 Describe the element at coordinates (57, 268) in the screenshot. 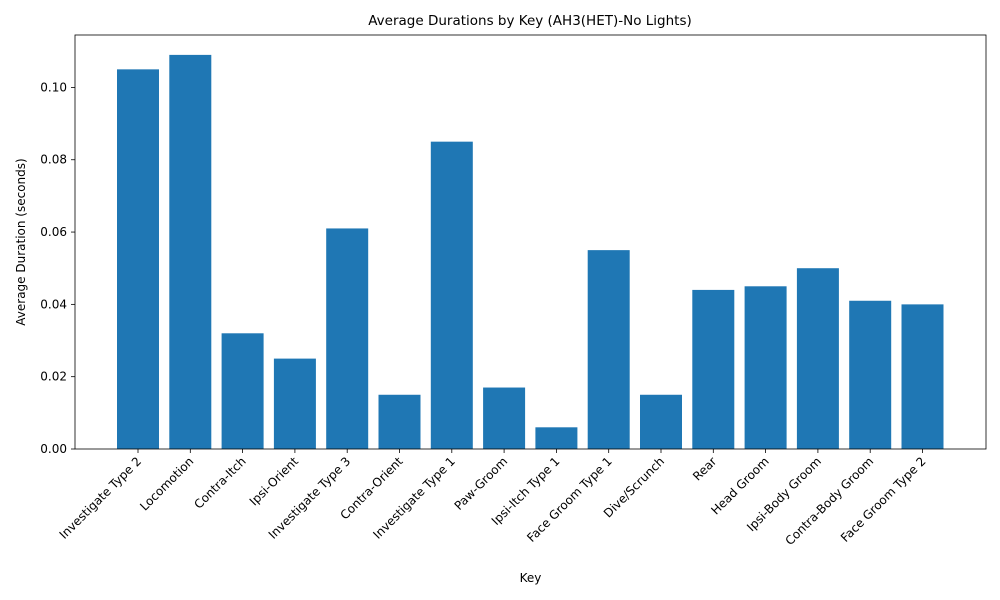

I see `y-axis: 0.00 0.02 0.04 0.06 0.08 0.10` at that location.